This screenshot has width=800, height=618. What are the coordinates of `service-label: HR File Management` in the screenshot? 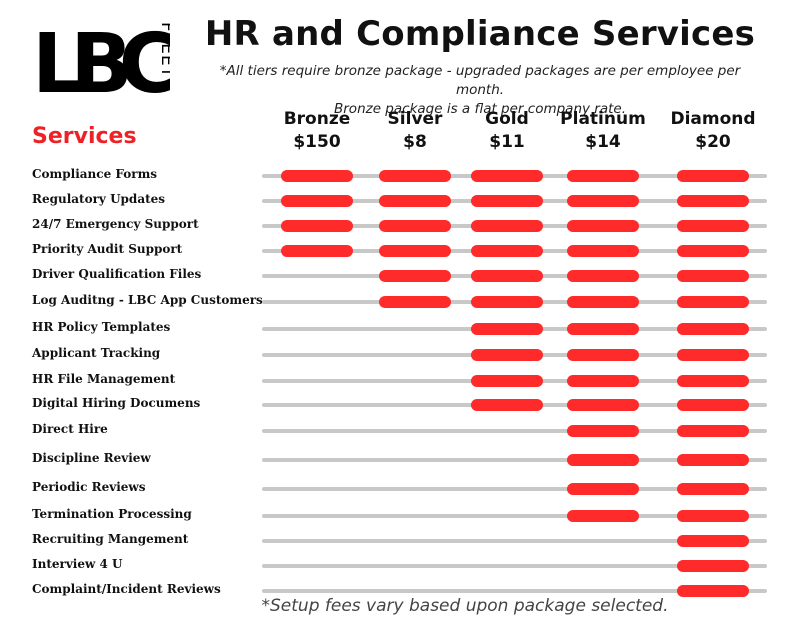 It's located at (104, 379).